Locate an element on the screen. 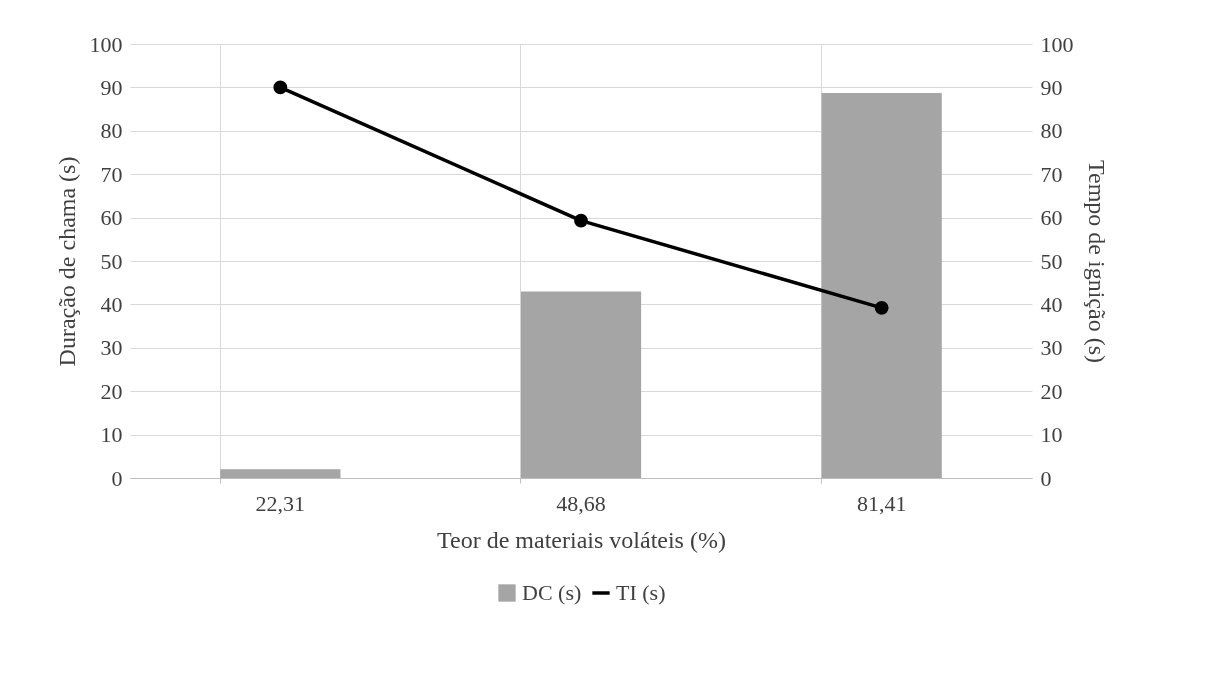 This screenshot has width=1218, height=690. y2-tick-label: 60 is located at coordinates (1051, 218).